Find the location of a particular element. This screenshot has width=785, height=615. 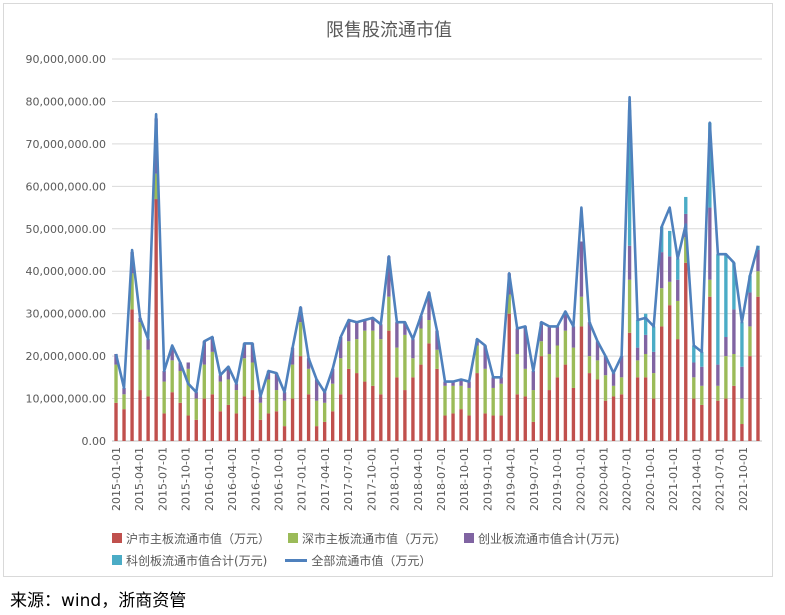

x-tick-label-8: 2017-01-01 is located at coordinates (302, 479).